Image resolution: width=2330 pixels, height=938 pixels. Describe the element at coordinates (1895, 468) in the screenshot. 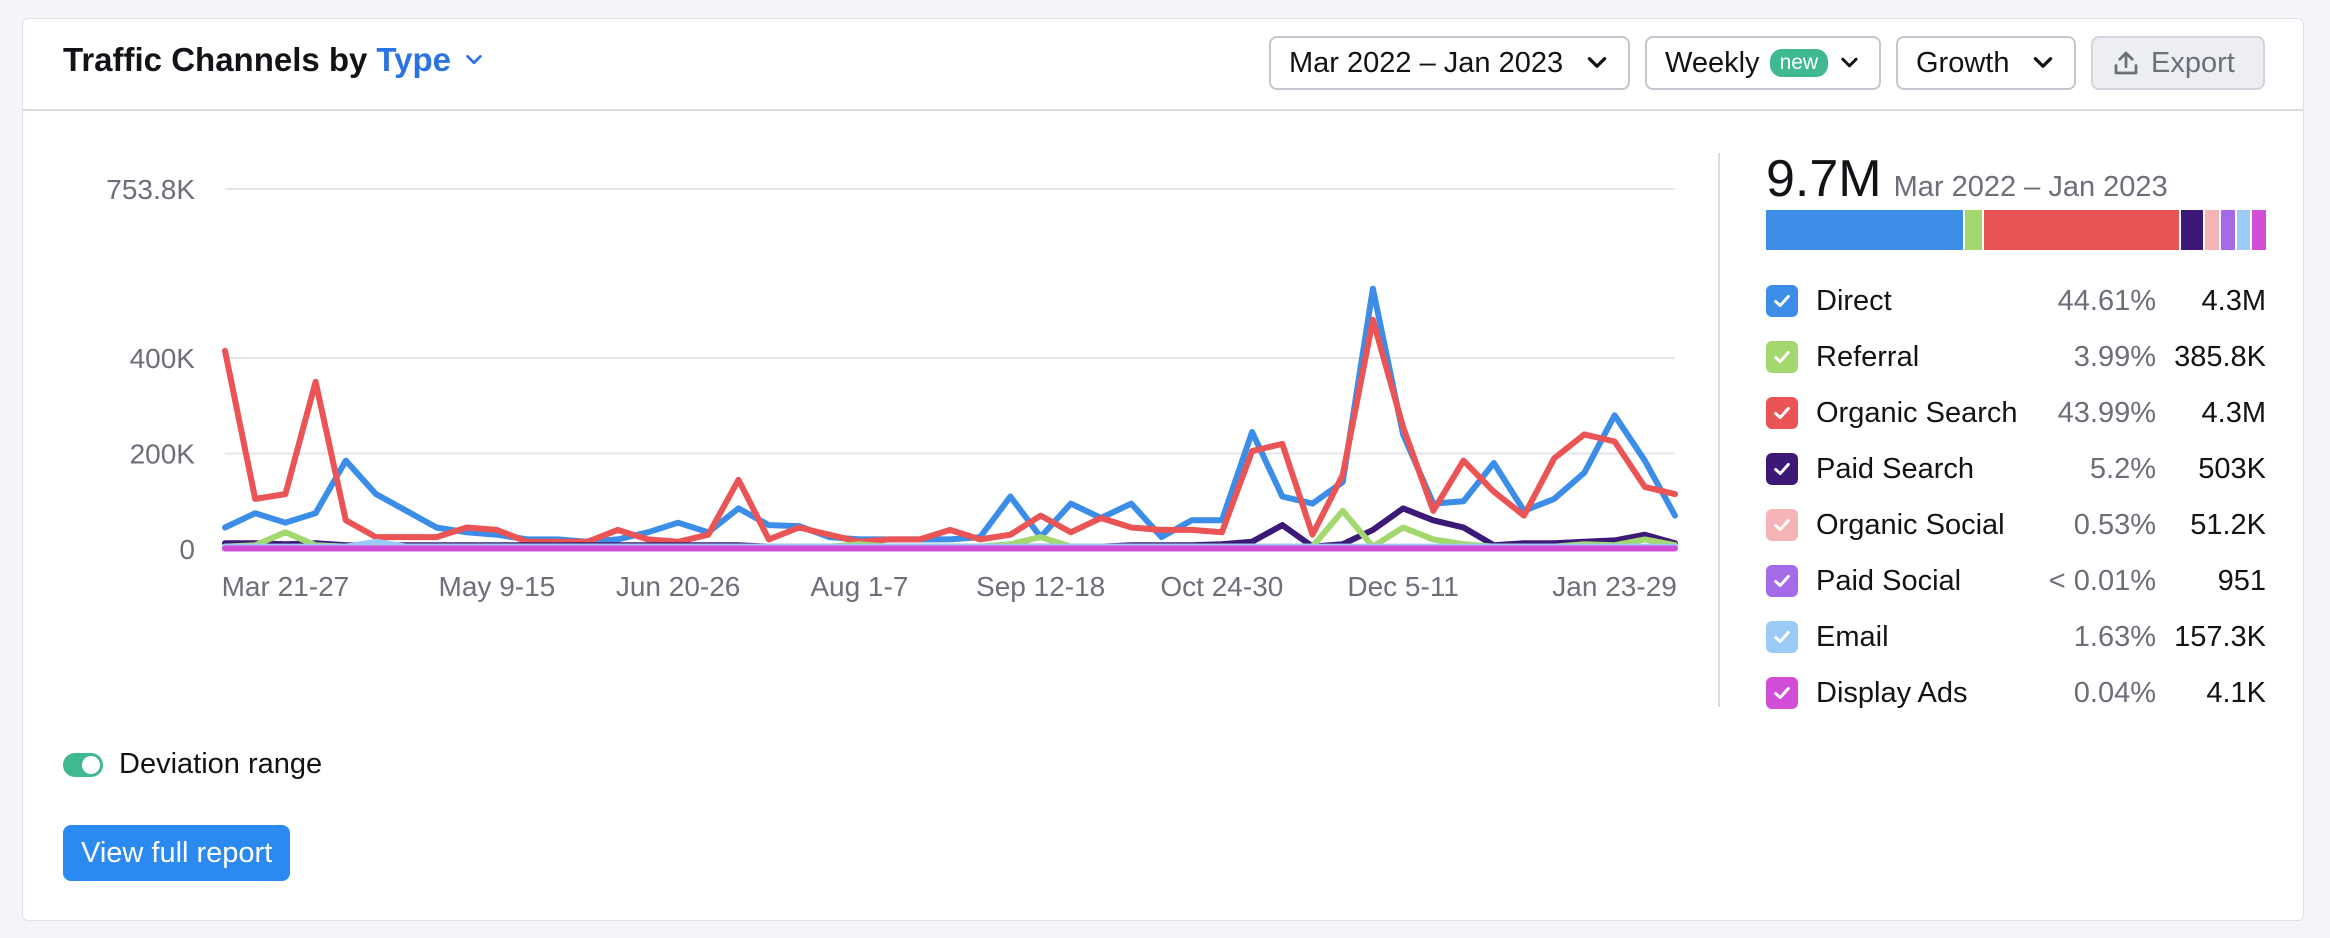

I see `legend-name: Paid Search` at that location.